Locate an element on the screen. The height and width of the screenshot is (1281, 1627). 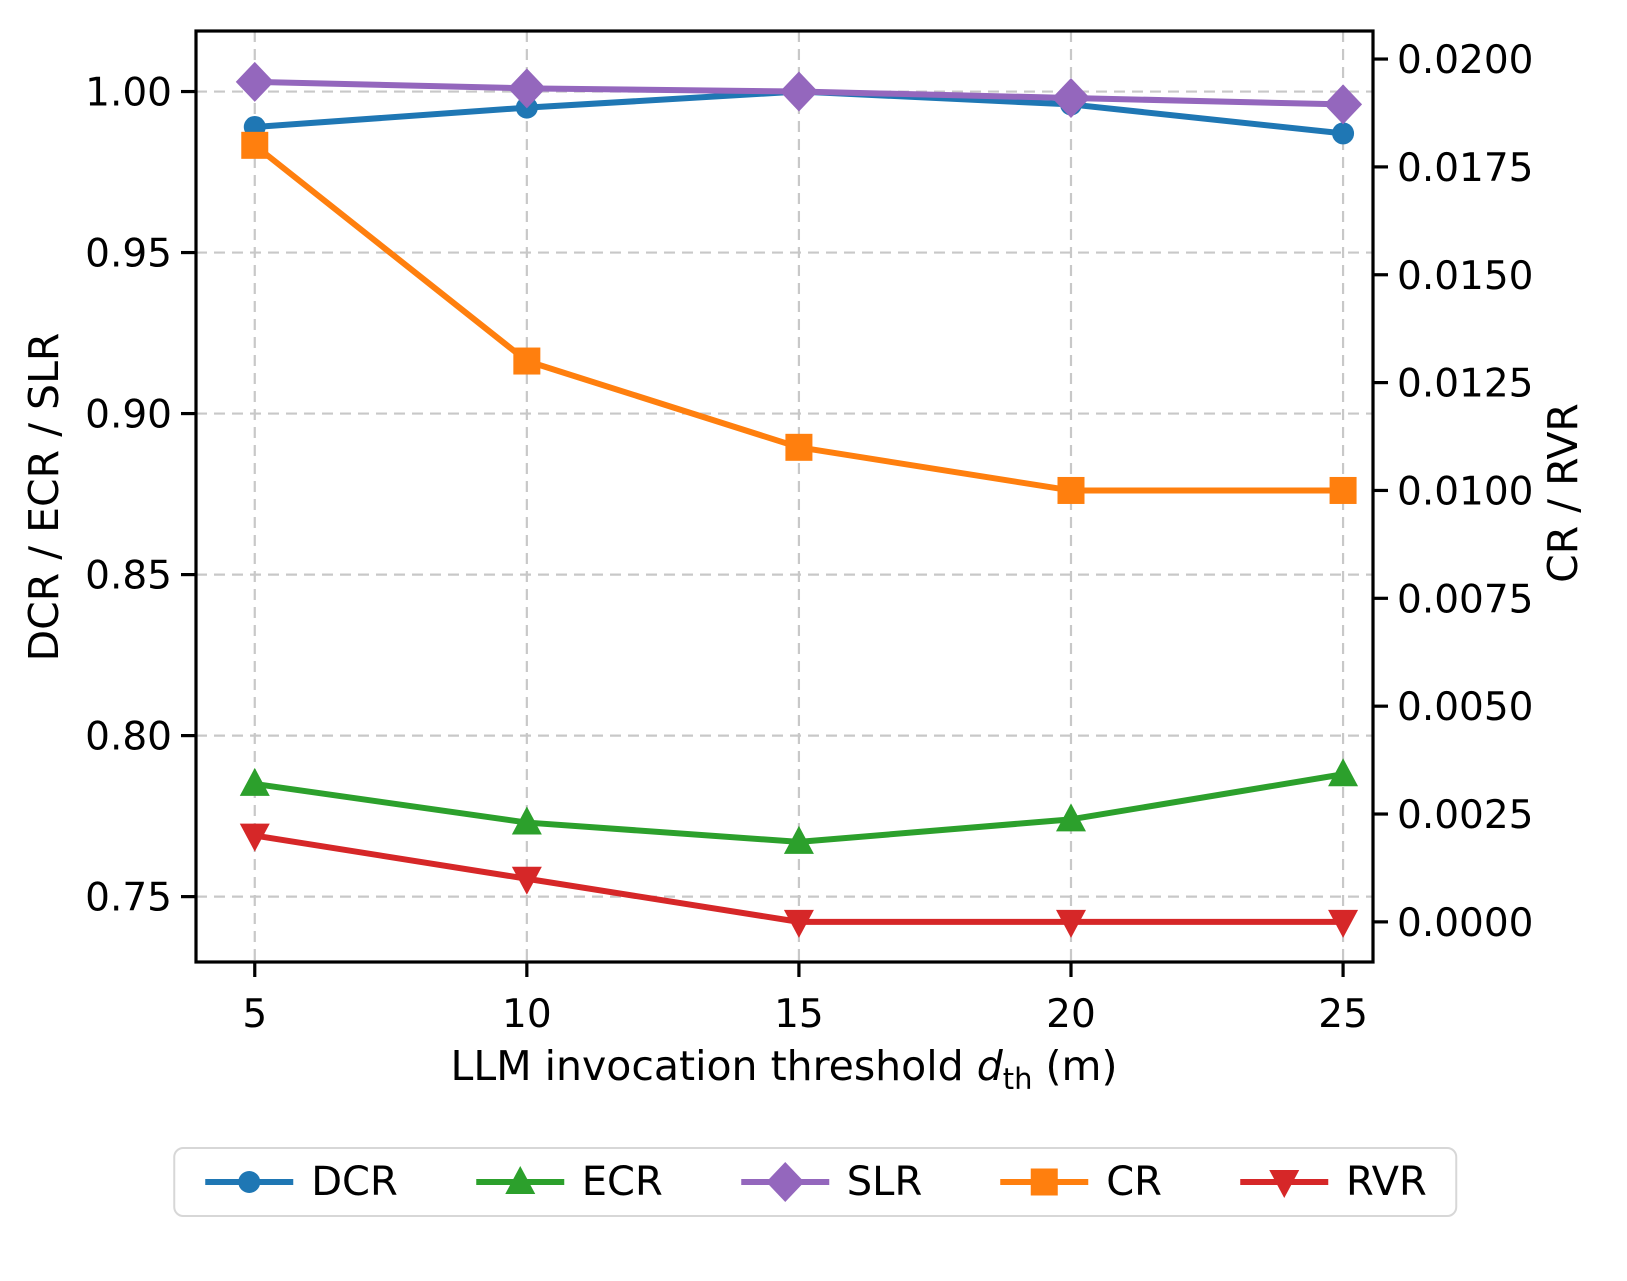
x-axis-label-text: LLM invocation threshold is located at coordinates (713, 1066).